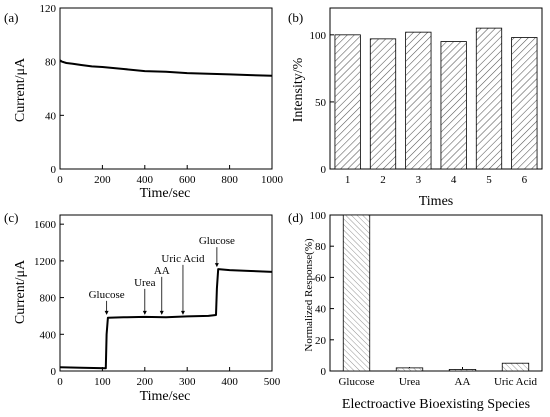 This screenshot has height=417, width=550. I want to click on panel-b-ytick-label: 0, so click(324, 170).